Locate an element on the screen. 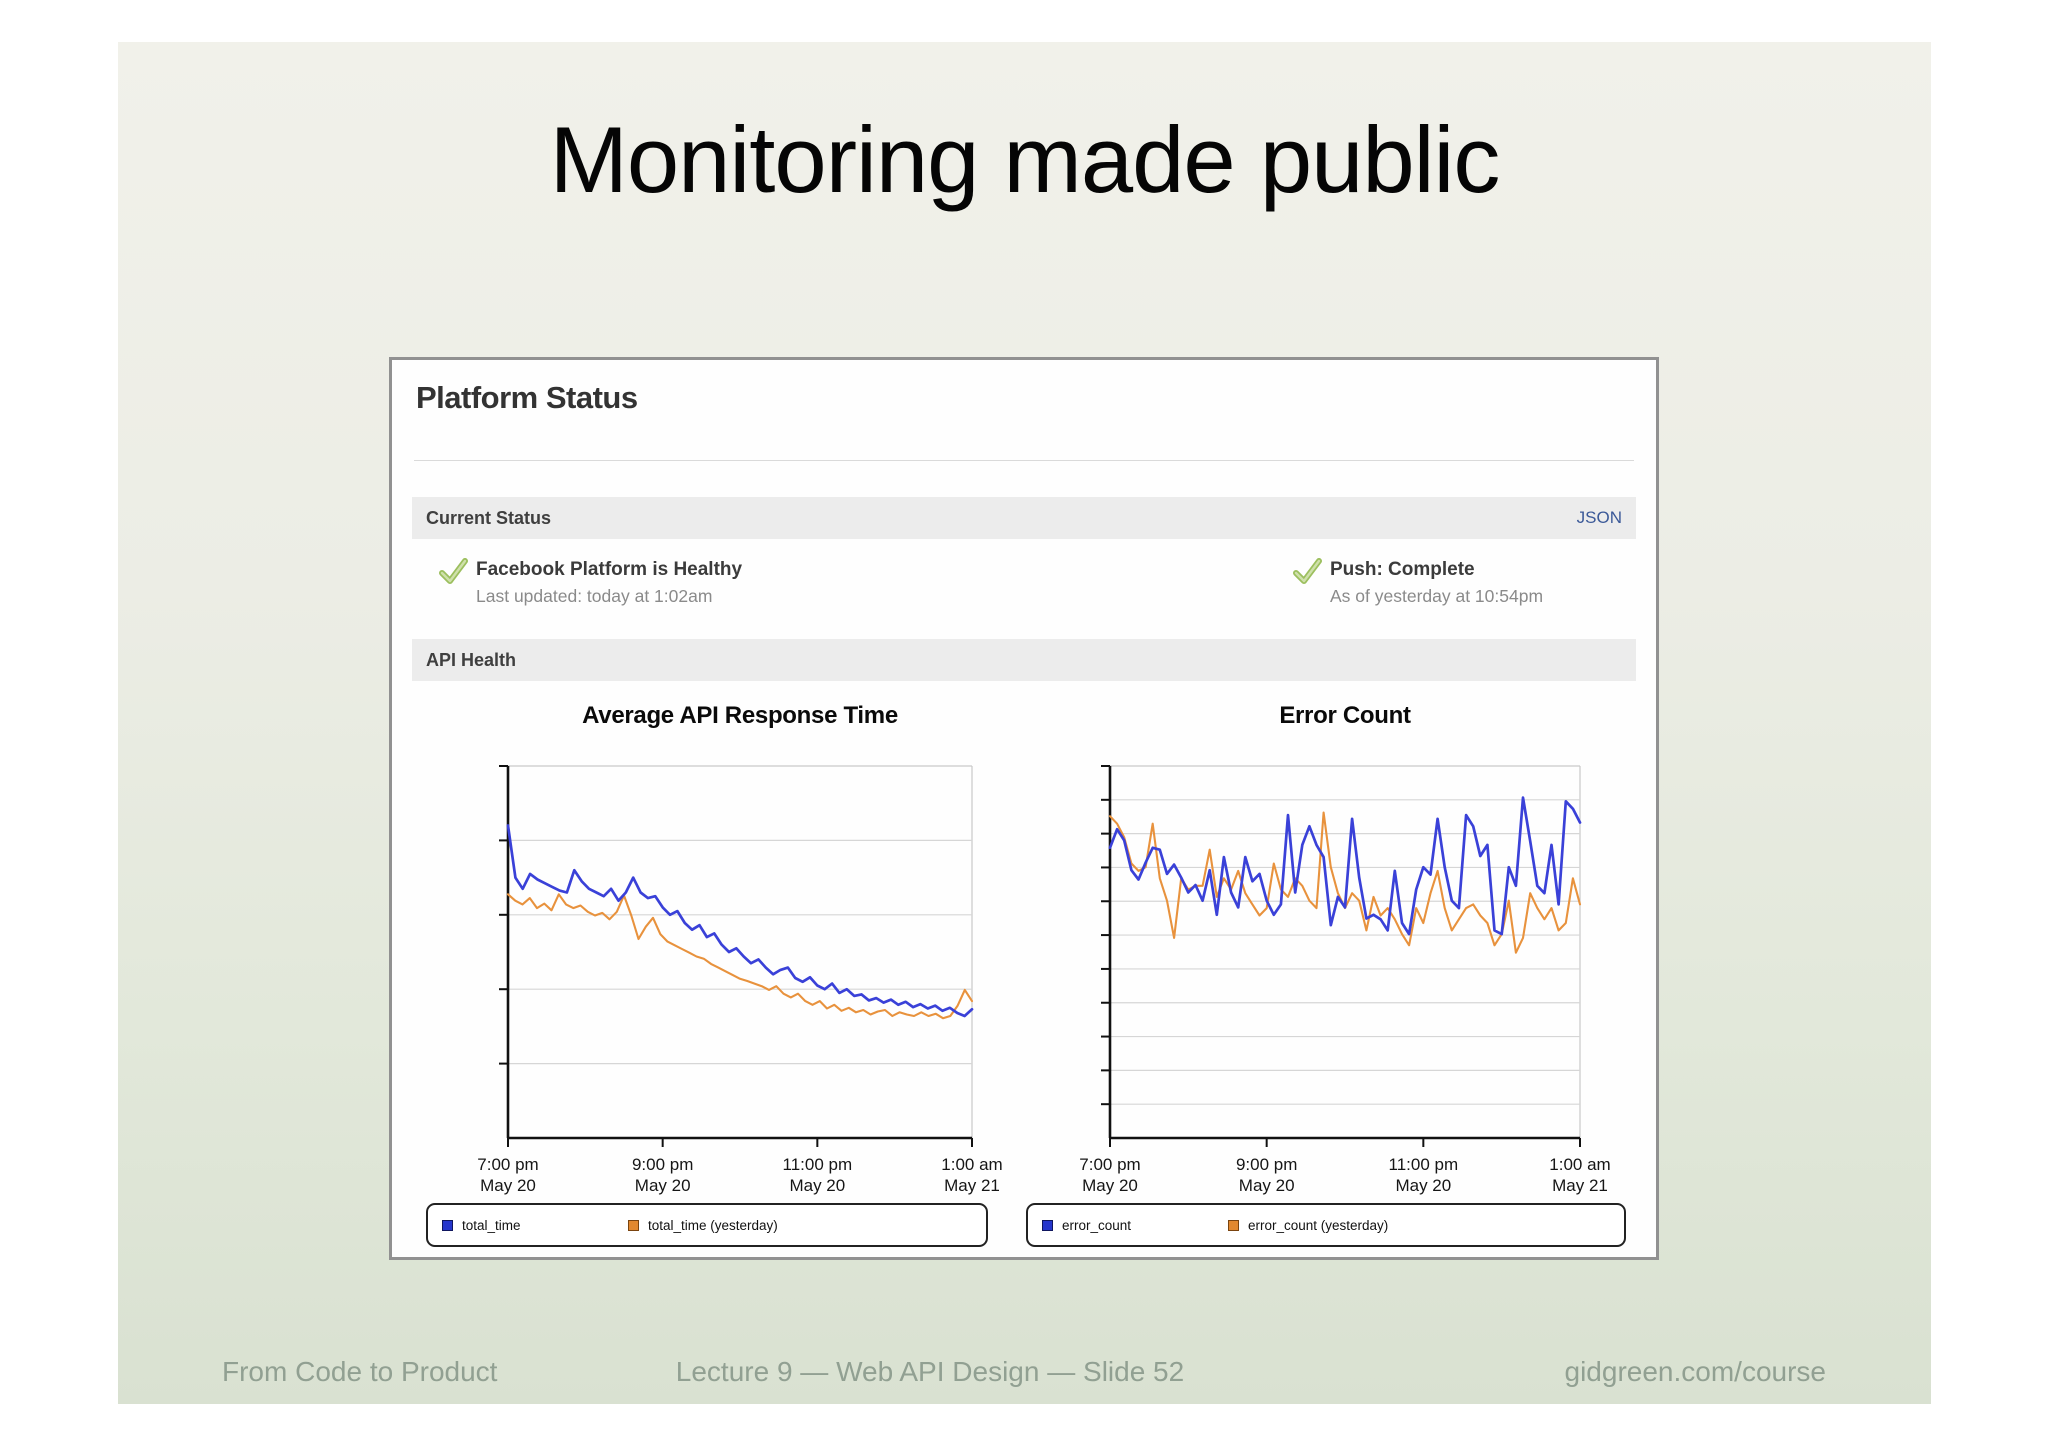 The image size is (2048, 1447). status-title: Facebook Platform is Healthy is located at coordinates (609, 569).